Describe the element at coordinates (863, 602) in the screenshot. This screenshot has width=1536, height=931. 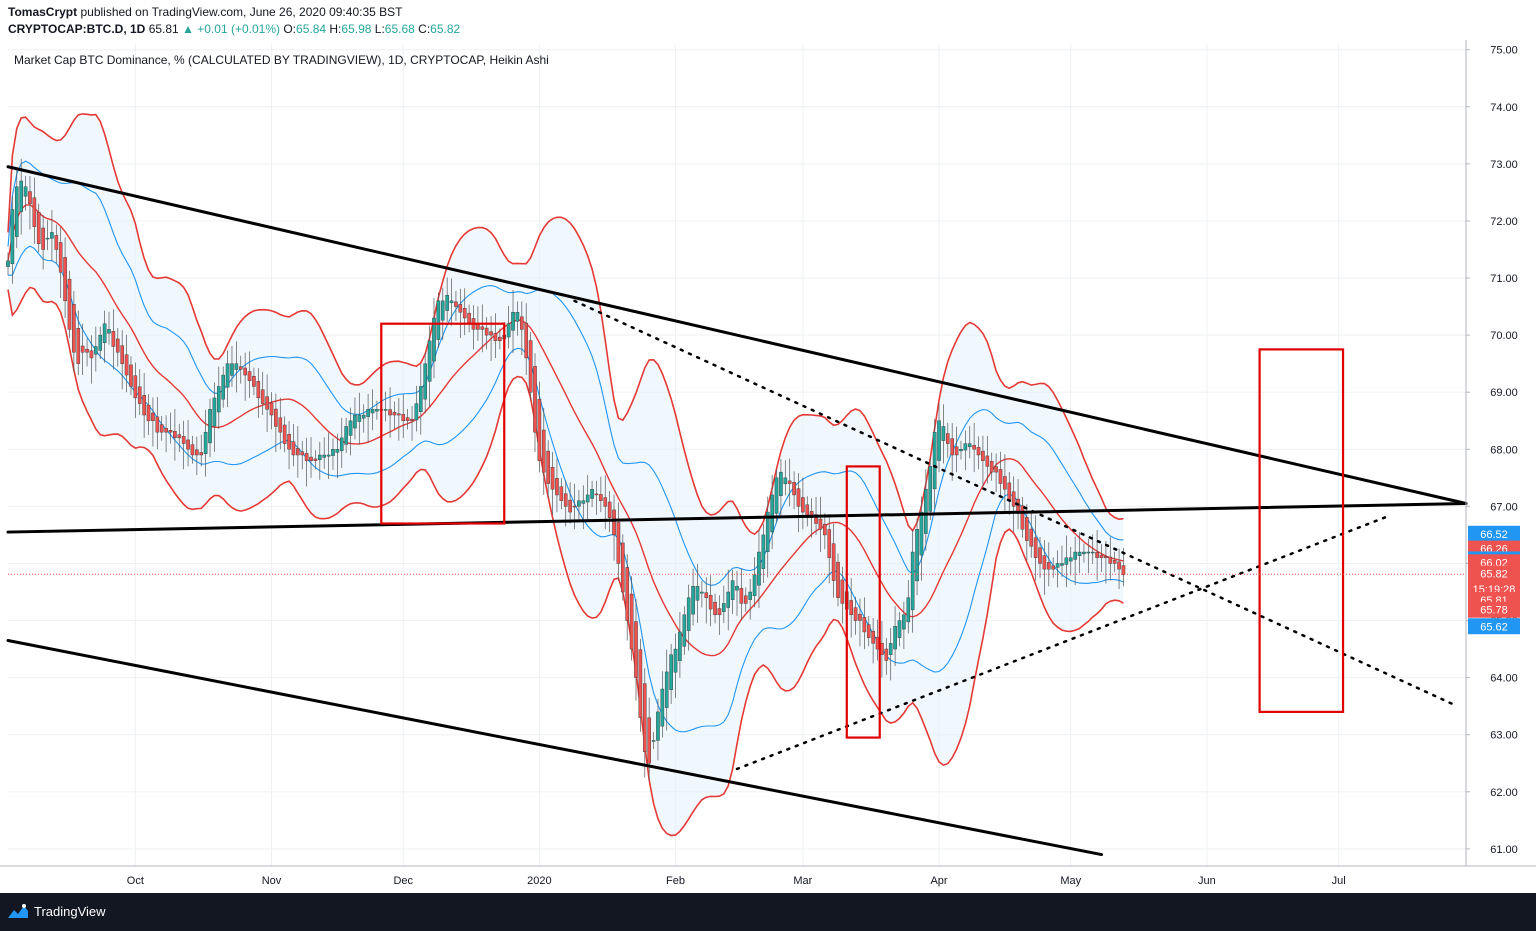
I see `highlight-box-march` at that location.